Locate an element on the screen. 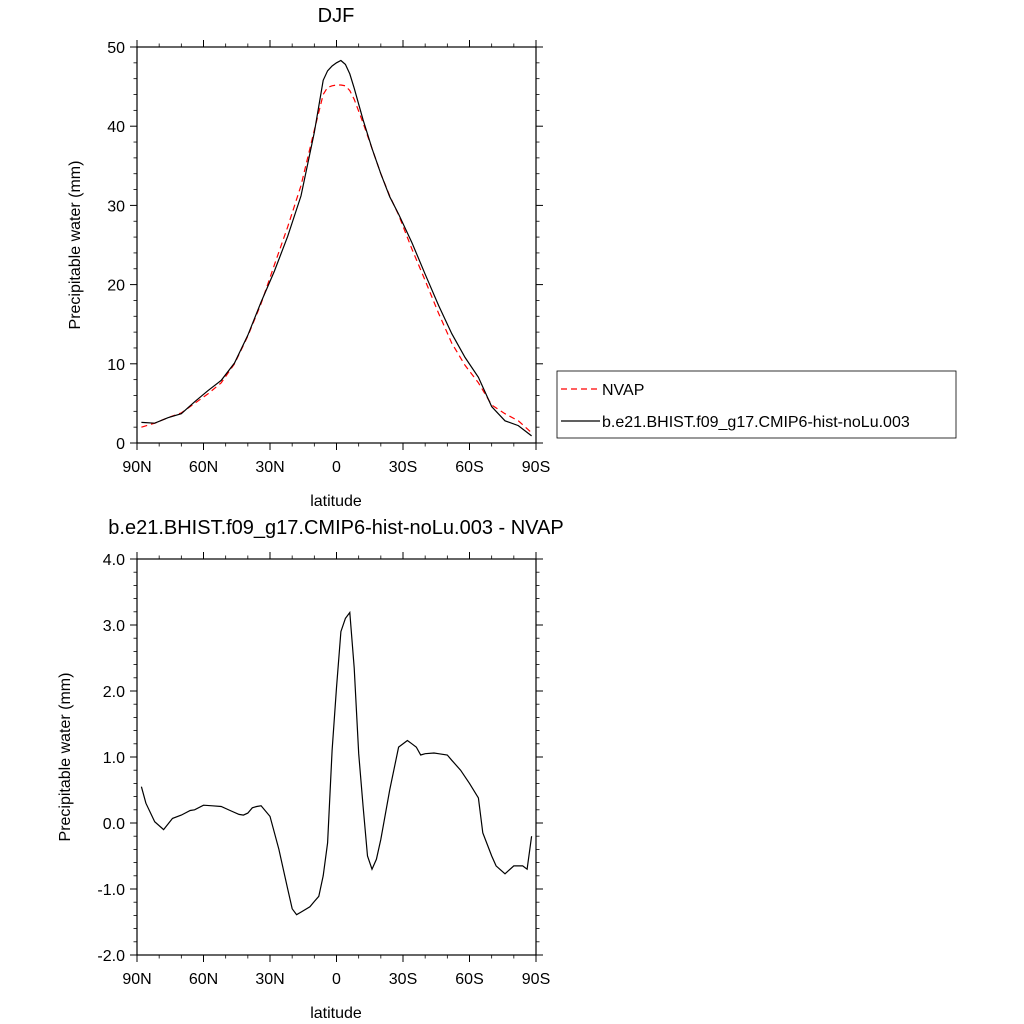 This screenshot has height=1024, width=1024. y-tick-label: 2.0 is located at coordinates (114, 692).